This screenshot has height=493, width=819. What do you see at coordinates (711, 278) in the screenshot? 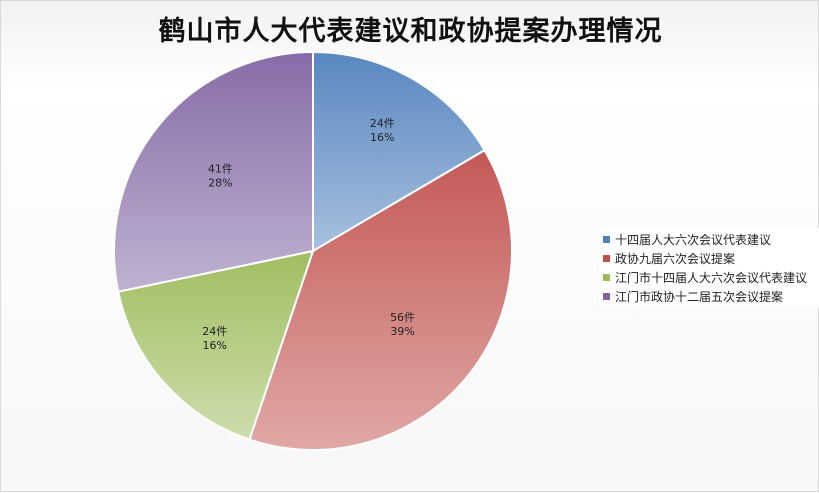
I see `legend-label: 江门市十四届人大六次会议代表建议` at bounding box center [711, 278].